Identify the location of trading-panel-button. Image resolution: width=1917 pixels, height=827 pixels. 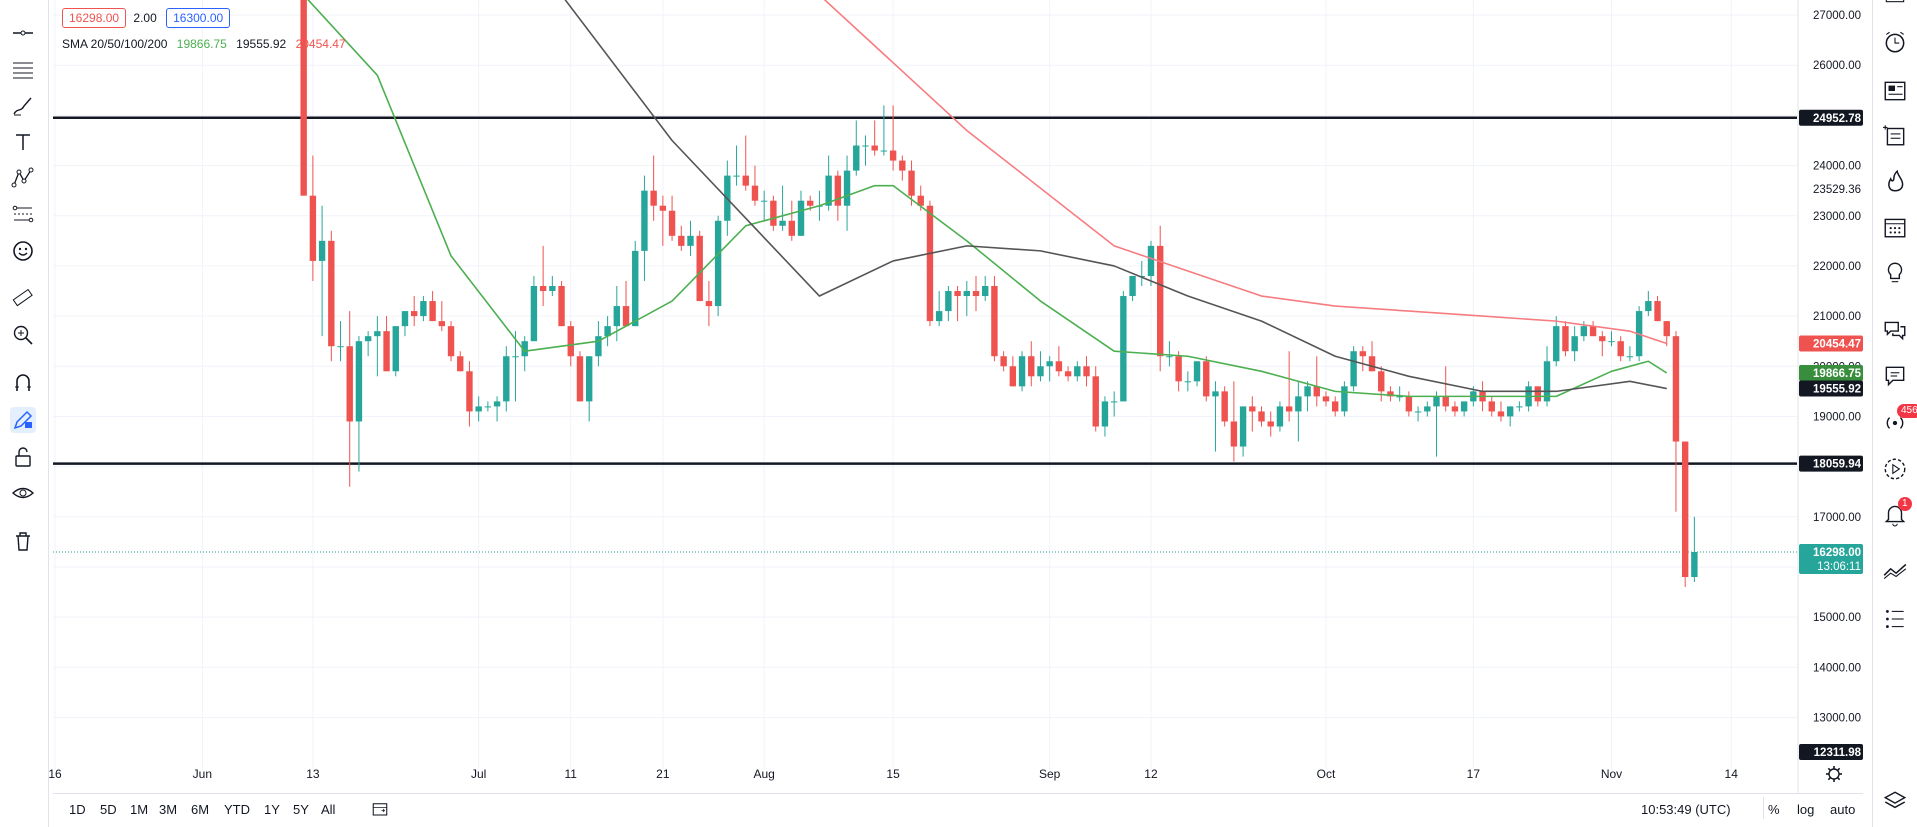
(1895, 571).